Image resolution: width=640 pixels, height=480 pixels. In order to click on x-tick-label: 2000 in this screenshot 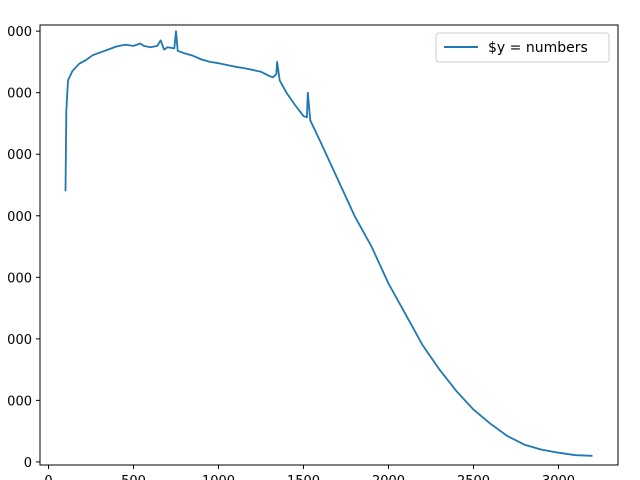, I will do `click(388, 477)`.